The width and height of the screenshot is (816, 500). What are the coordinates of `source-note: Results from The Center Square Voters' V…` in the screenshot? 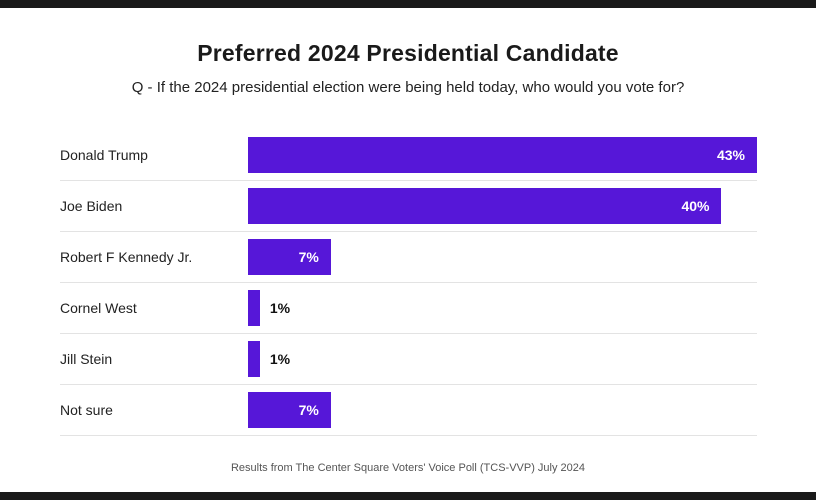 It's located at (408, 468).